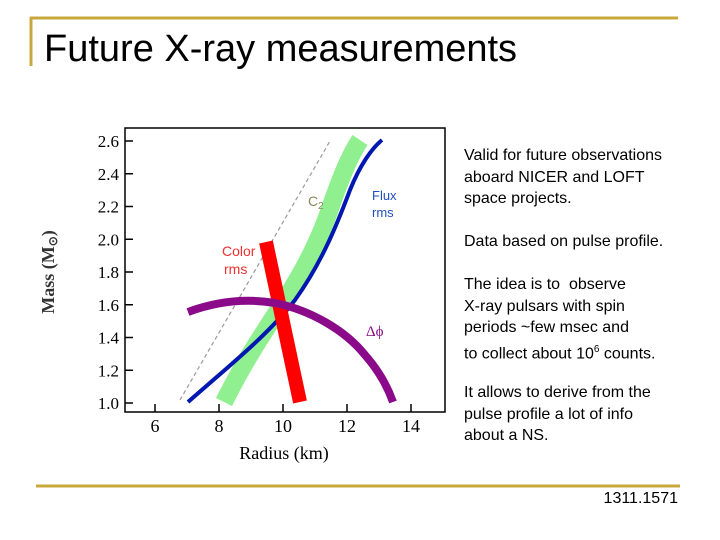 This screenshot has width=720, height=540. I want to click on paragraph: Data based on pulse profile., so click(563, 242).